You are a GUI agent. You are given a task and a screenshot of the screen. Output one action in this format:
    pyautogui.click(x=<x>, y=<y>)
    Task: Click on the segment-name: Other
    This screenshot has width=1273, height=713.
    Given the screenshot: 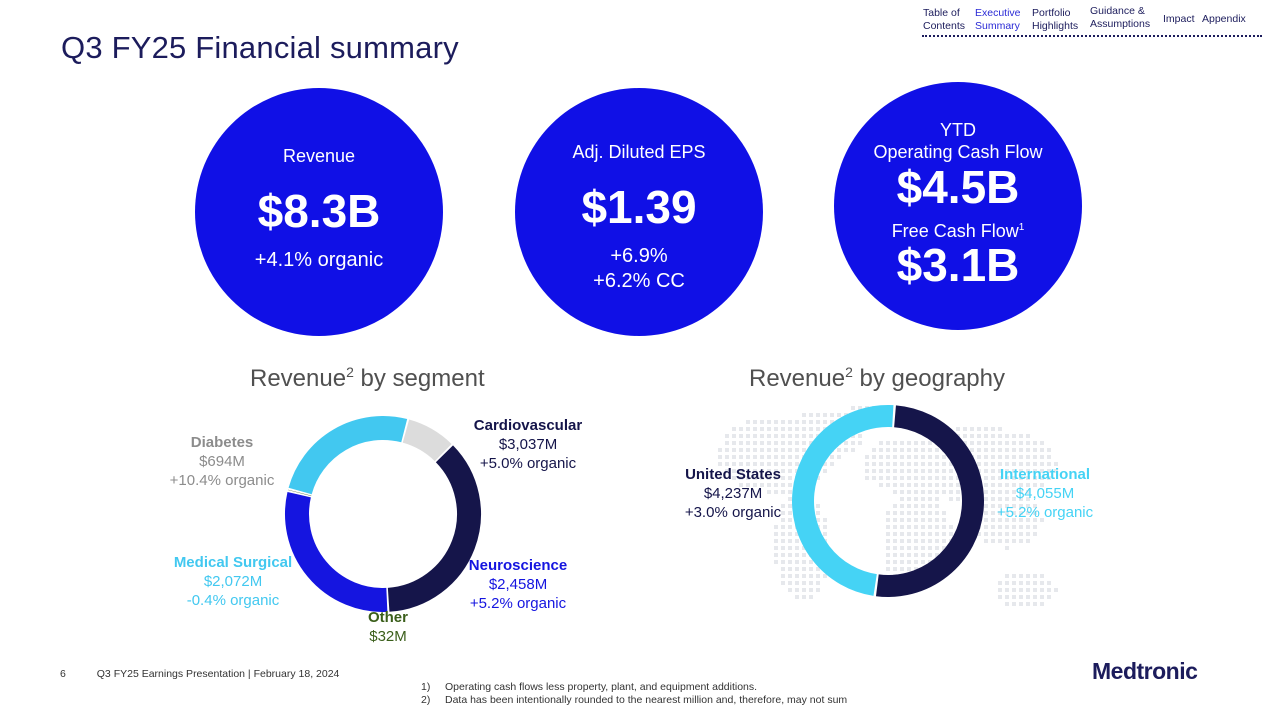 What is the action you would take?
    pyautogui.click(x=387, y=617)
    